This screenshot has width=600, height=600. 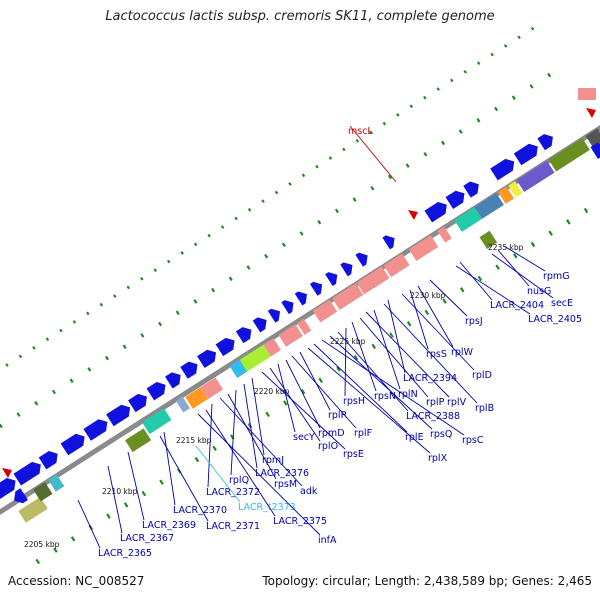 What do you see at coordinates (233, 526) in the screenshot?
I see `gene-label: LACR_2371` at bounding box center [233, 526].